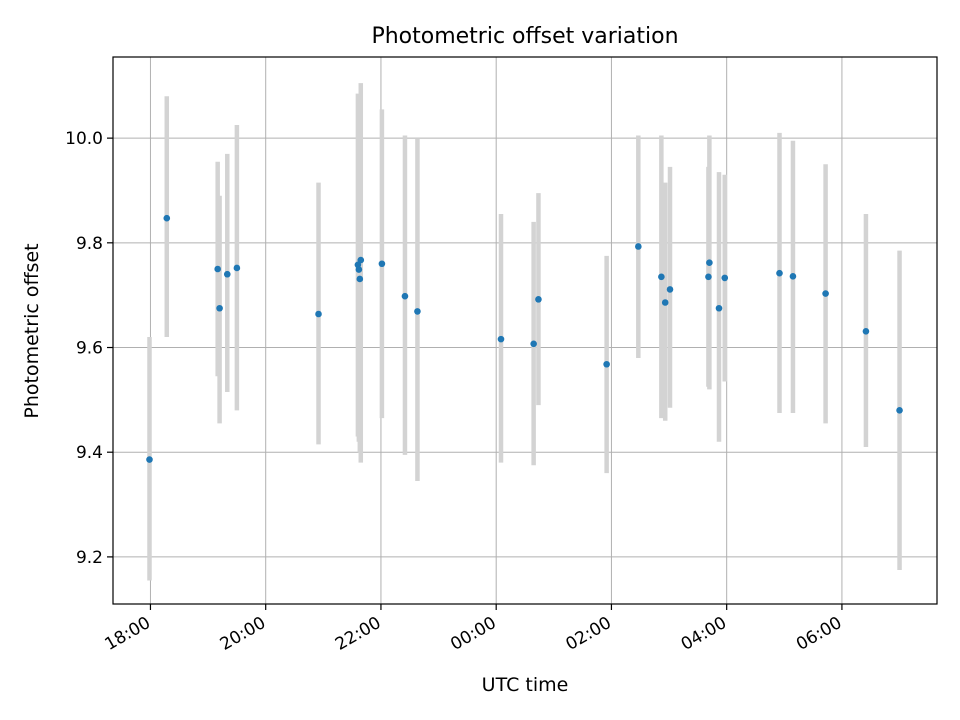 The width and height of the screenshot is (960, 720). Describe the element at coordinates (89, 558) in the screenshot. I see `y-tick-label: 9.2` at that location.